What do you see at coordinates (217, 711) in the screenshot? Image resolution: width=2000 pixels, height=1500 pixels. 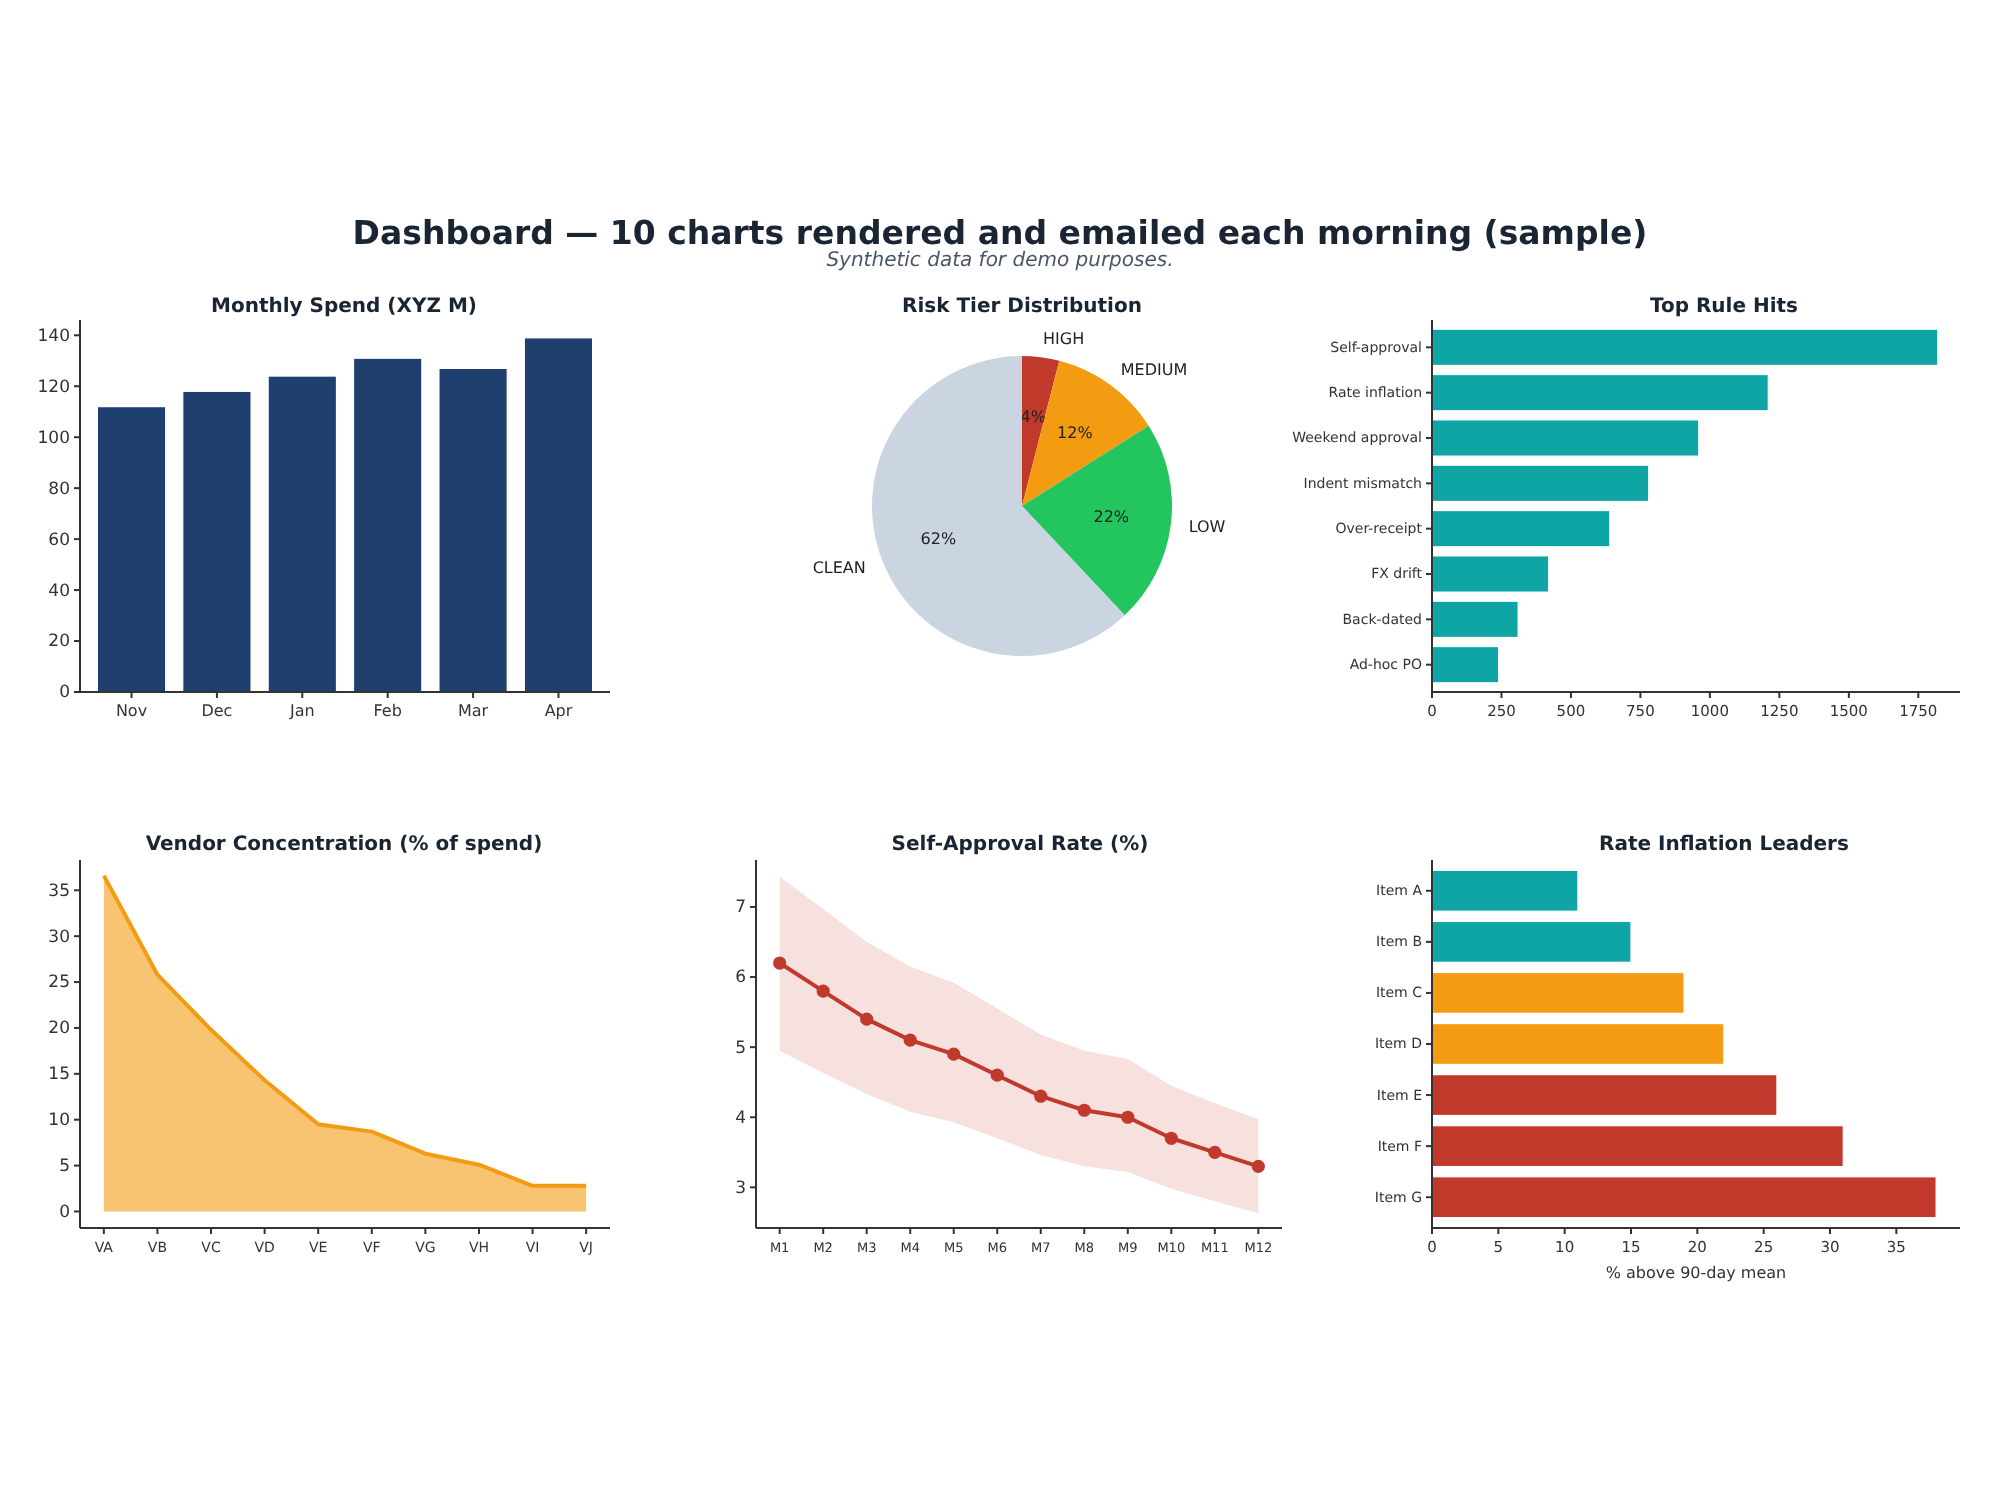 I see `x-tick-label: Dec` at bounding box center [217, 711].